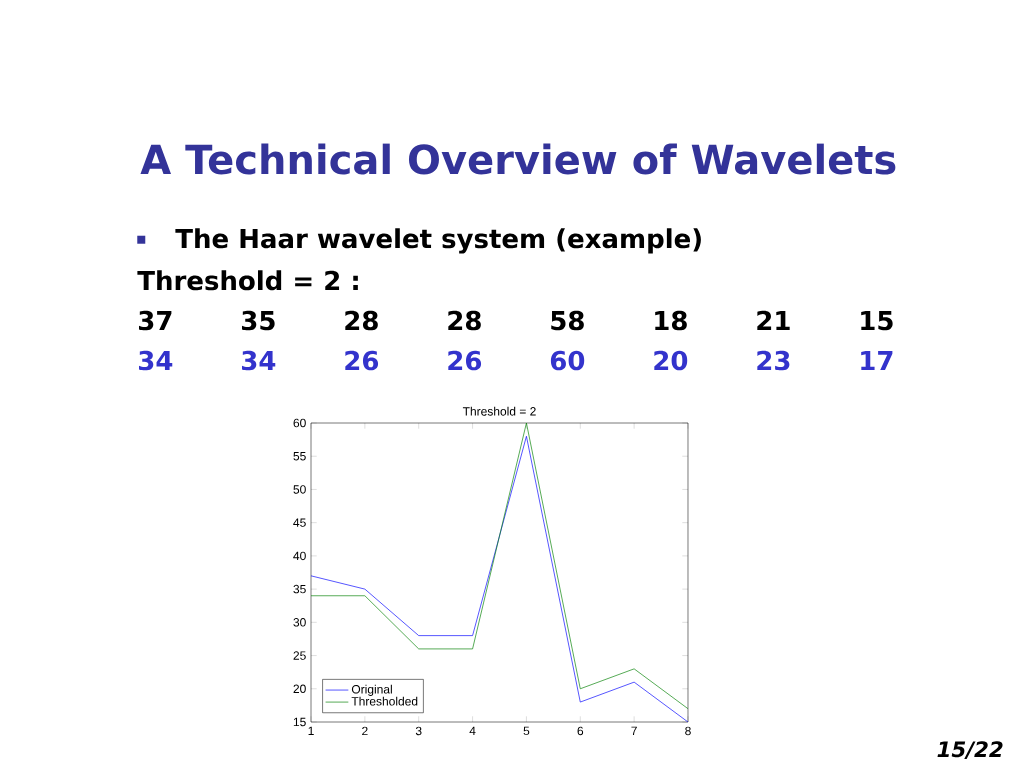 The width and height of the screenshot is (1024, 768). What do you see at coordinates (526, 731) in the screenshot?
I see `x-tick-label: 5` at bounding box center [526, 731].